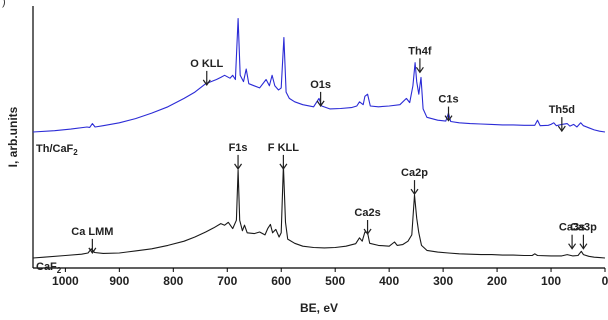  What do you see at coordinates (173, 281) in the screenshot?
I see `x-tick-label: 800` at bounding box center [173, 281].